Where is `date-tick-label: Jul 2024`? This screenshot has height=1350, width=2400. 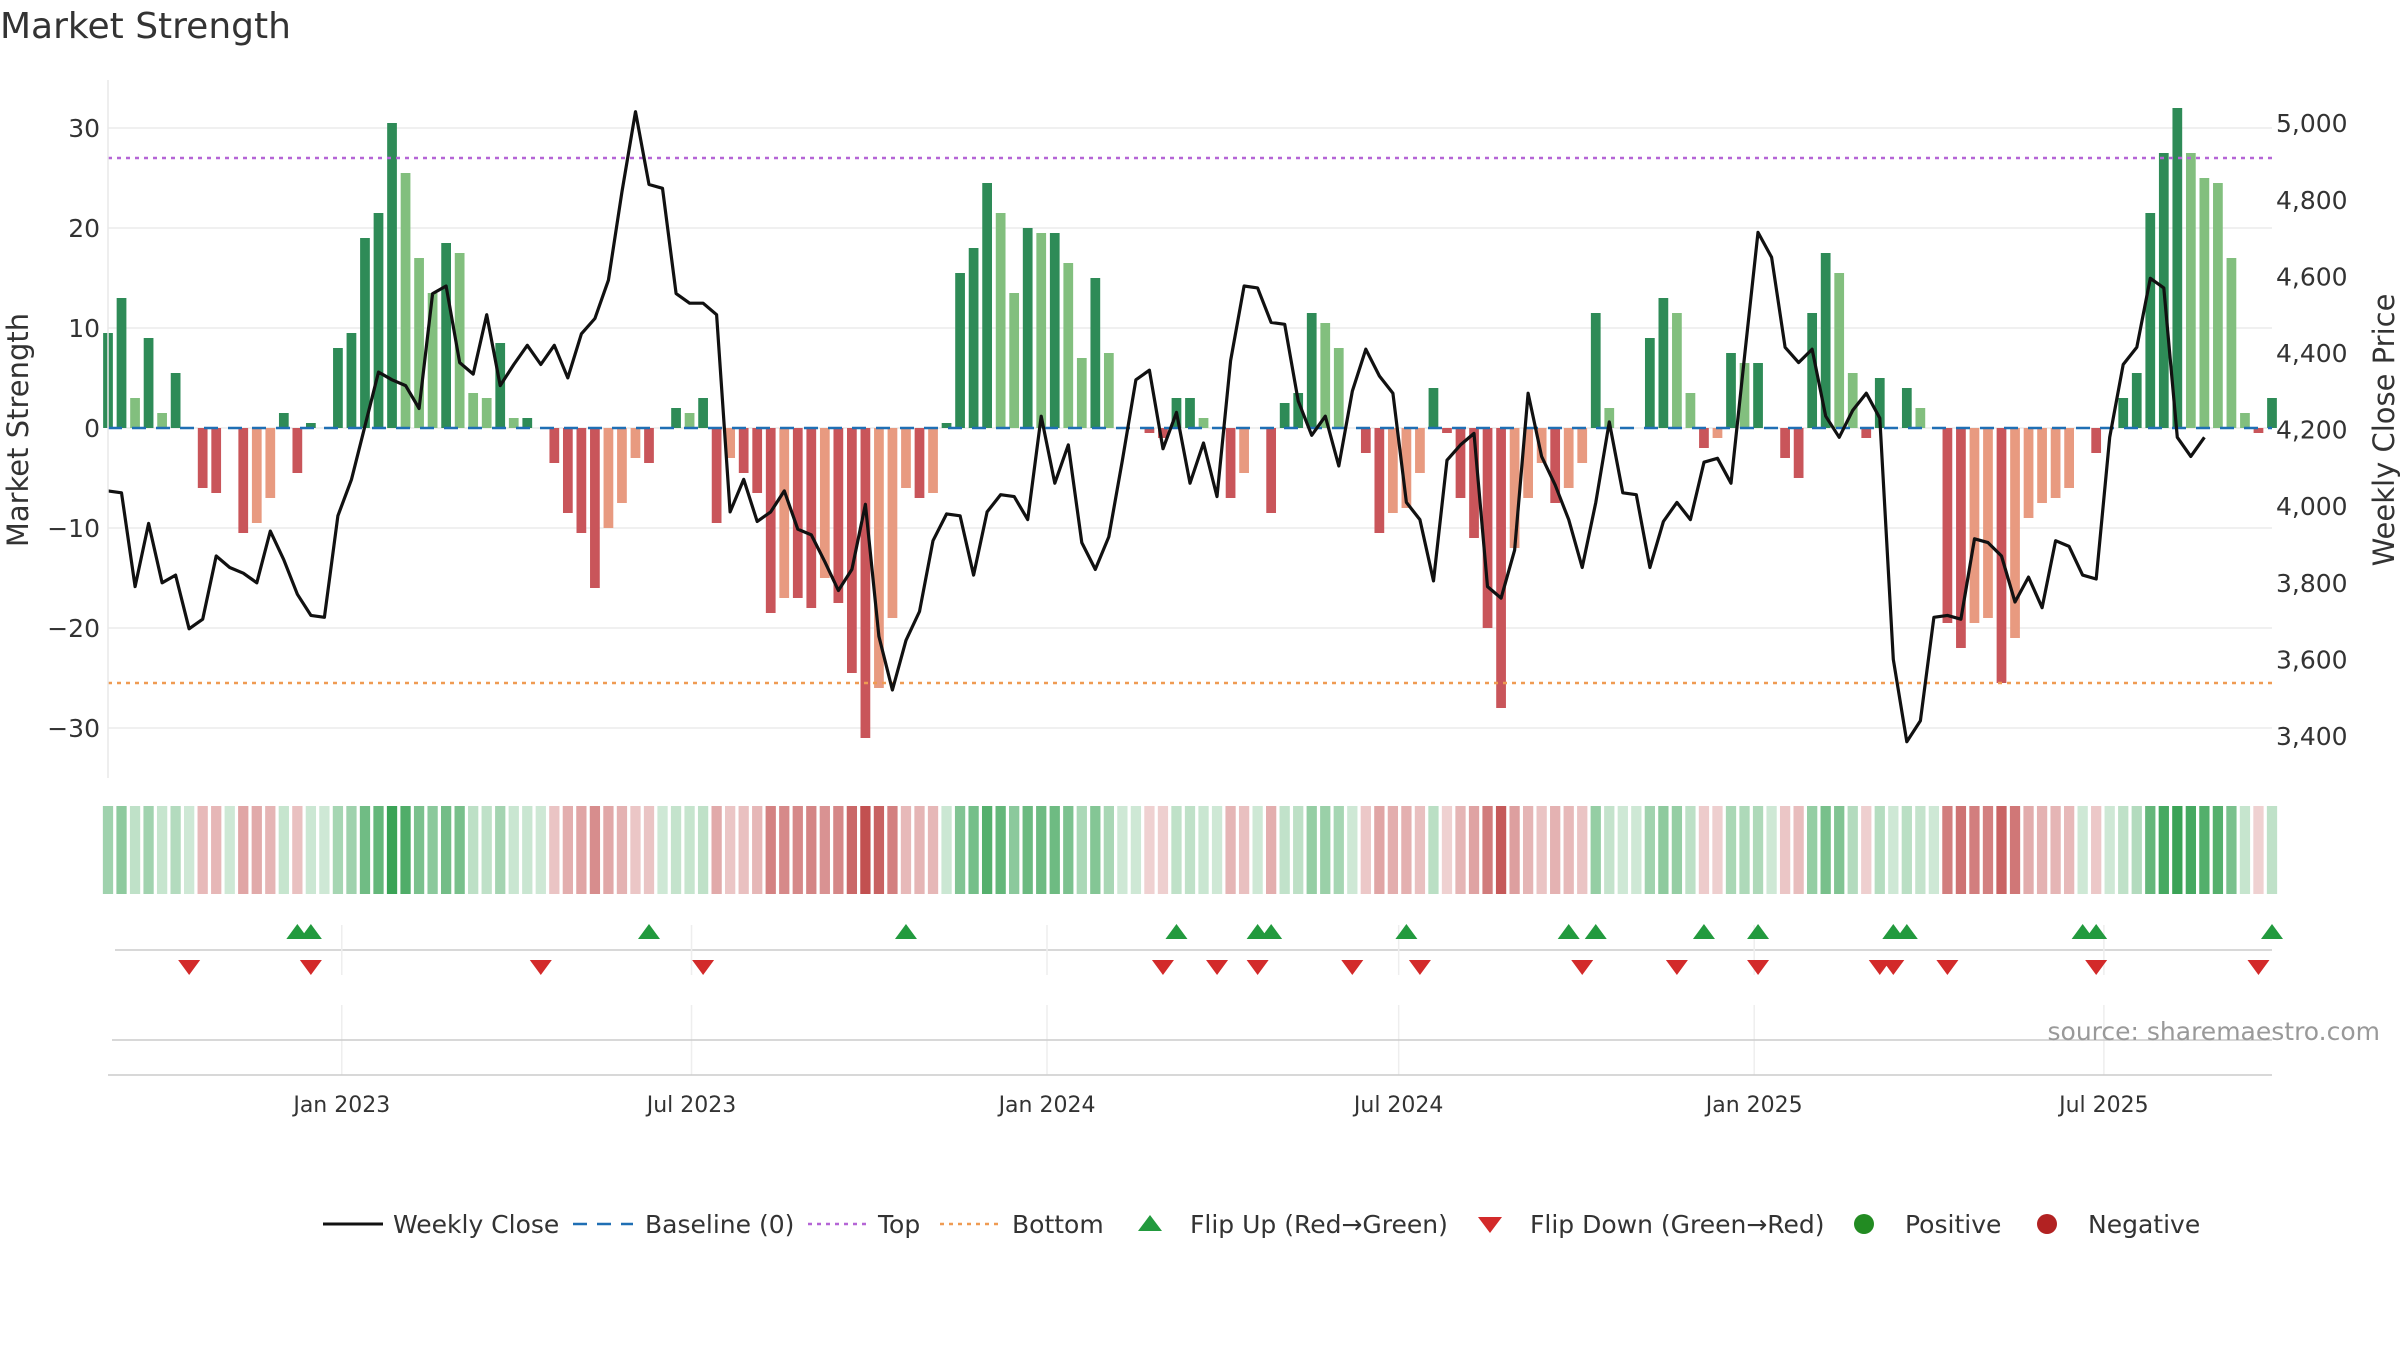 date-tick-label: Jul 2024 is located at coordinates (1398, 1105).